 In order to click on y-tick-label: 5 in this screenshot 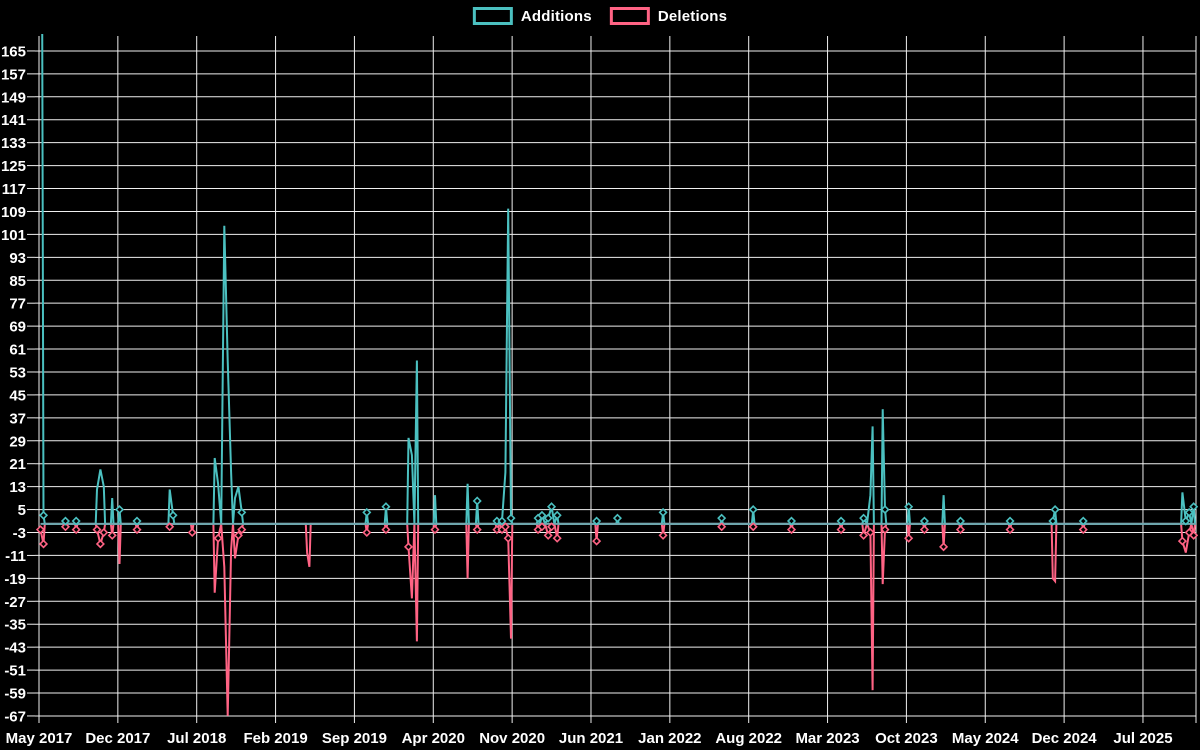, I will do `click(22, 510)`.